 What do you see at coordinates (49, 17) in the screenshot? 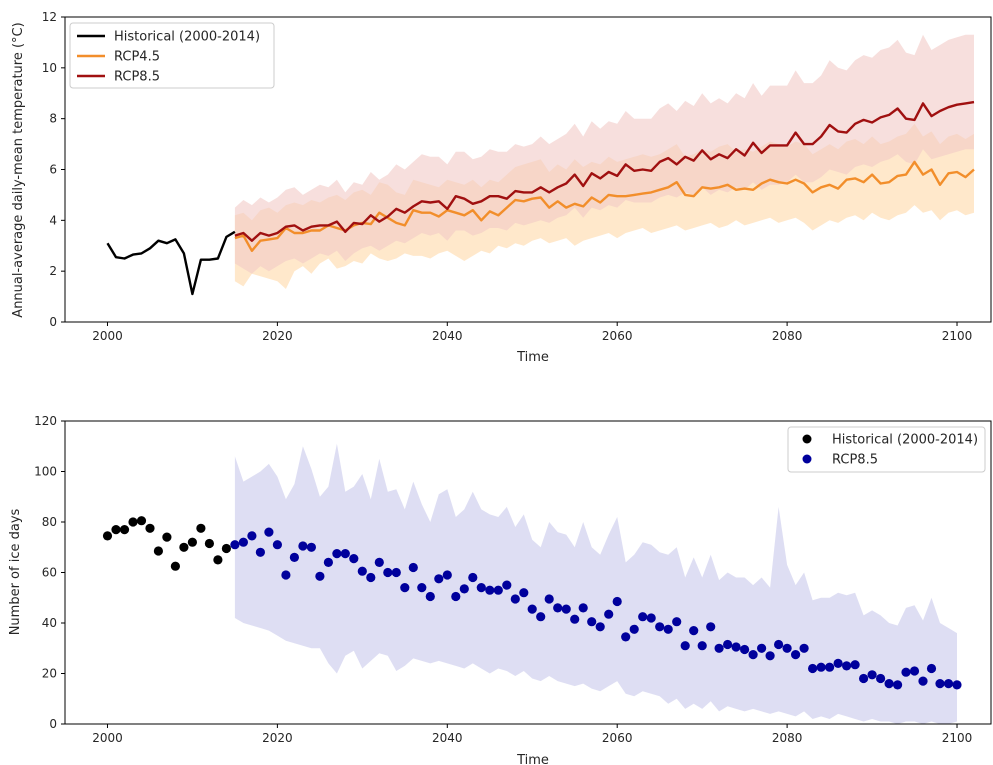
I see `y-tick-label: 12` at bounding box center [49, 17].